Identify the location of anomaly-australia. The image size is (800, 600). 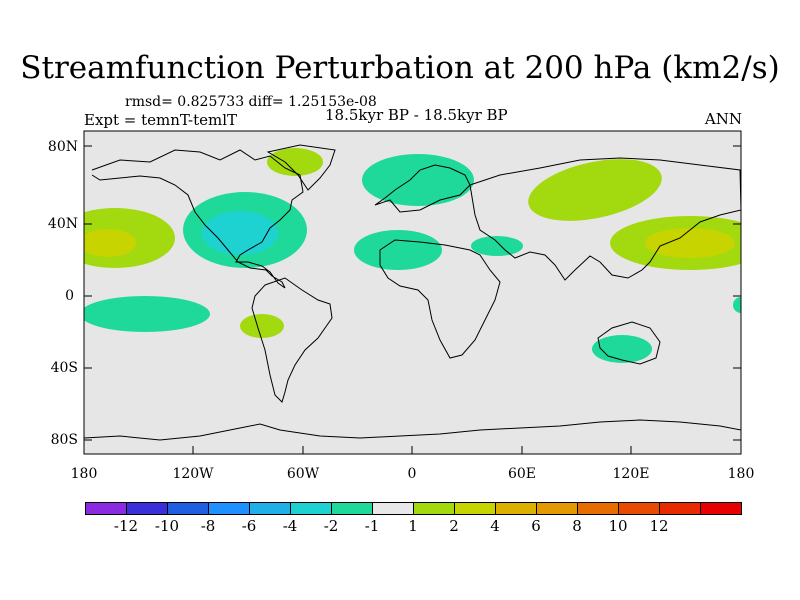
(622, 349).